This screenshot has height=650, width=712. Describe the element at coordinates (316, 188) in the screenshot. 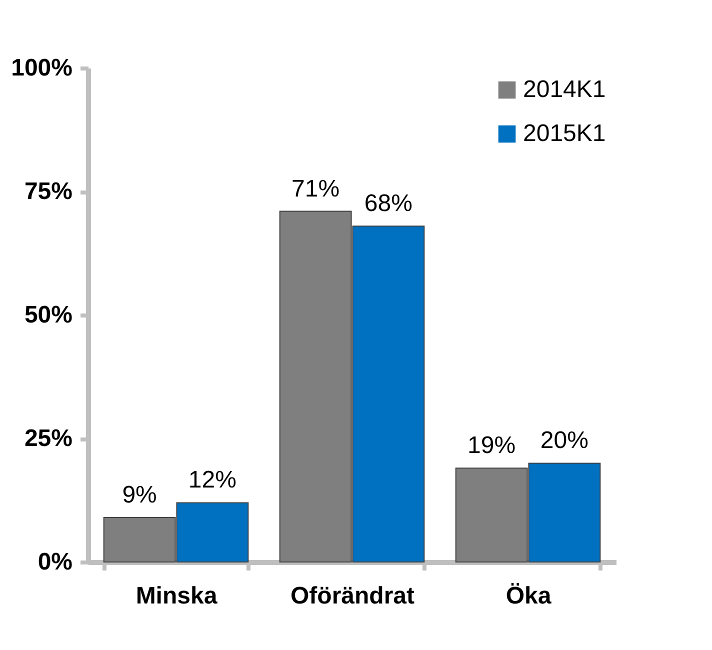

I see `data-label: 71%` at that location.